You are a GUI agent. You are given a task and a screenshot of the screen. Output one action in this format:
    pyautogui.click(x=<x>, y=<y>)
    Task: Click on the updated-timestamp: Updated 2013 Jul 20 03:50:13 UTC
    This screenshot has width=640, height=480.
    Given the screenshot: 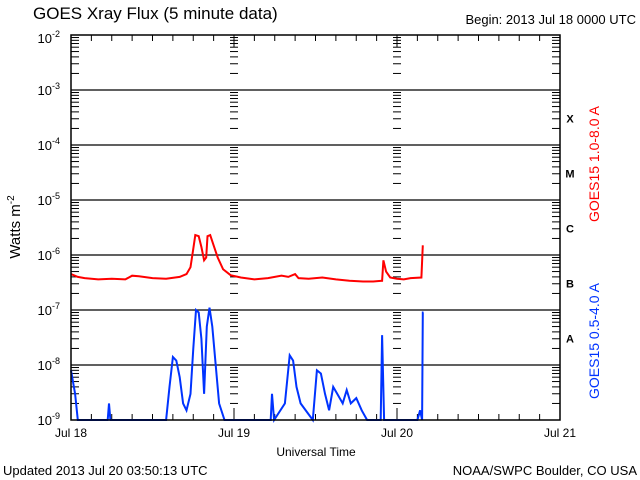 What is the action you would take?
    pyautogui.click(x=105, y=470)
    